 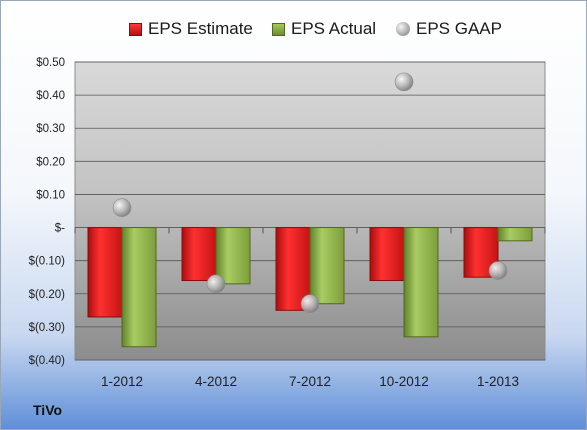 What do you see at coordinates (135, 29) in the screenshot?
I see `legend-swatch-eps-estimate` at bounding box center [135, 29].